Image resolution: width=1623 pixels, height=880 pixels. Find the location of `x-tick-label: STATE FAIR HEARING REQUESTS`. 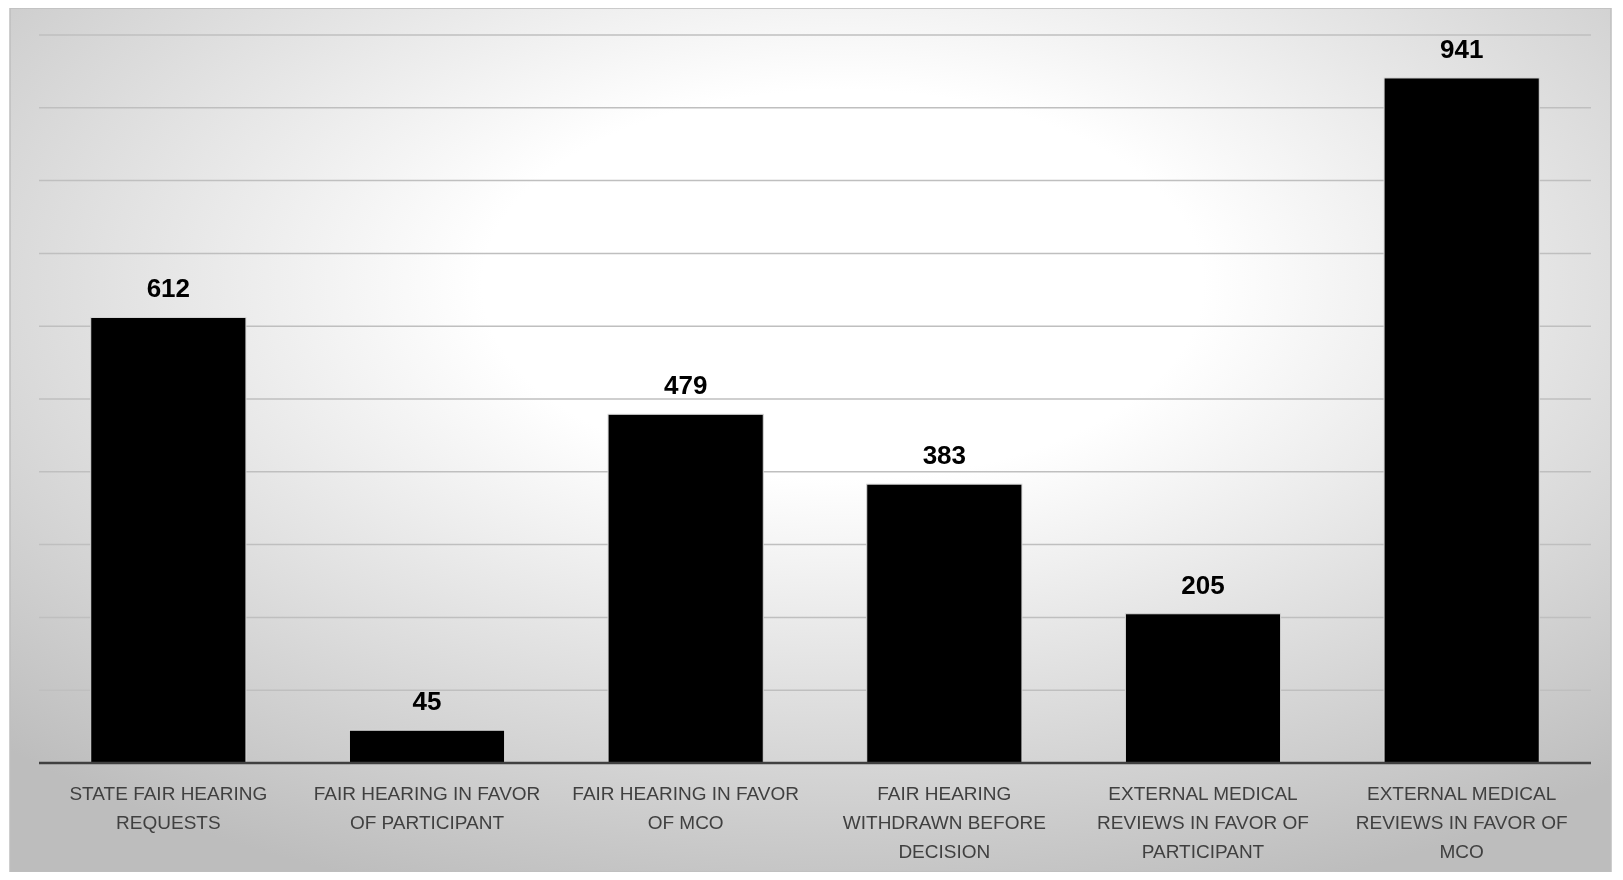

x-tick-label: STATE FAIR HEARING REQUESTS is located at coordinates (168, 808).